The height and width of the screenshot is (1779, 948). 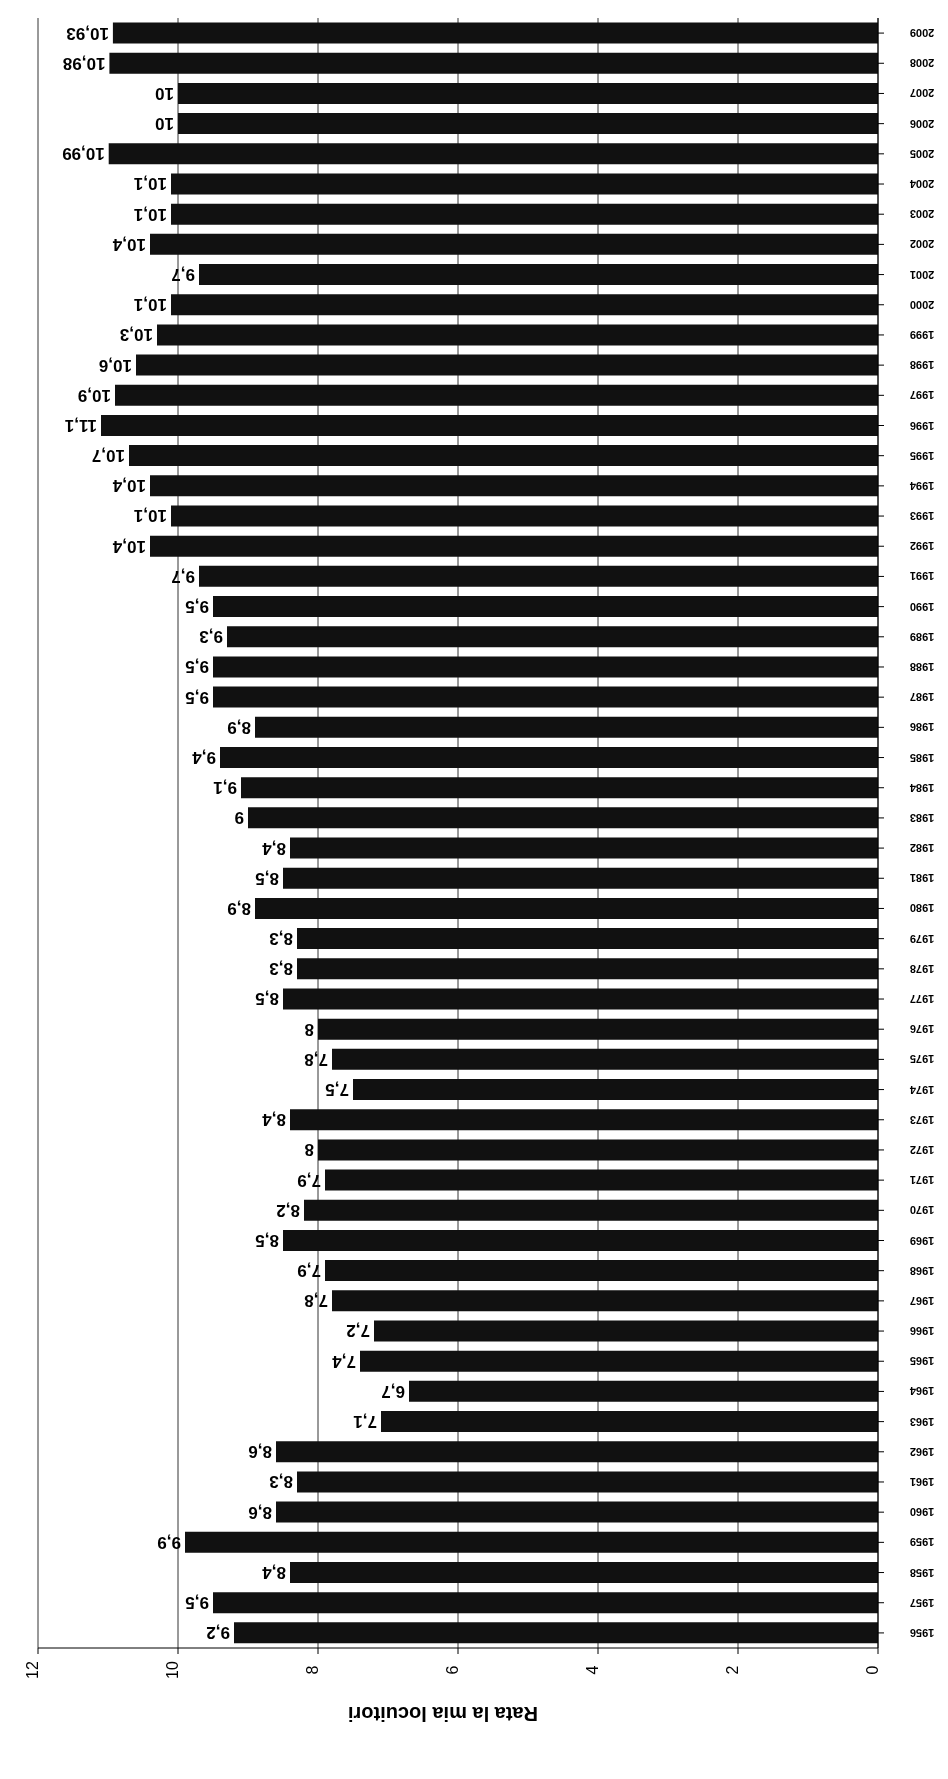 I want to click on x-tick-label: 4, so click(x=592, y=1670).